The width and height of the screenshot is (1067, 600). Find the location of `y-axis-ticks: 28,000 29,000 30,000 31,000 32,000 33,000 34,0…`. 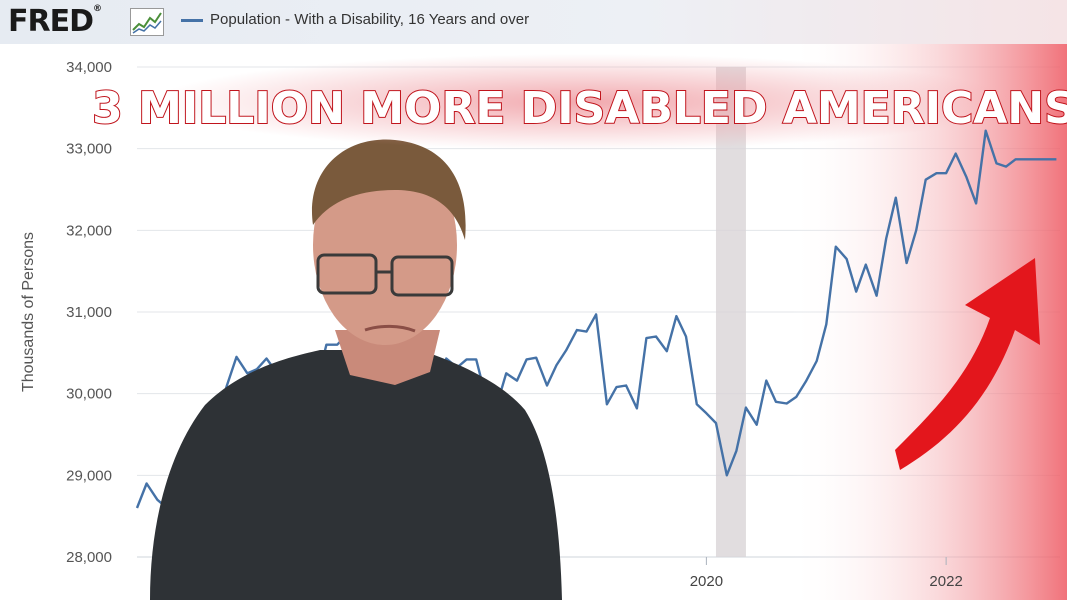

y-axis-ticks: 28,000 29,000 30,000 31,000 32,000 33,000 34,0… is located at coordinates (89, 312).